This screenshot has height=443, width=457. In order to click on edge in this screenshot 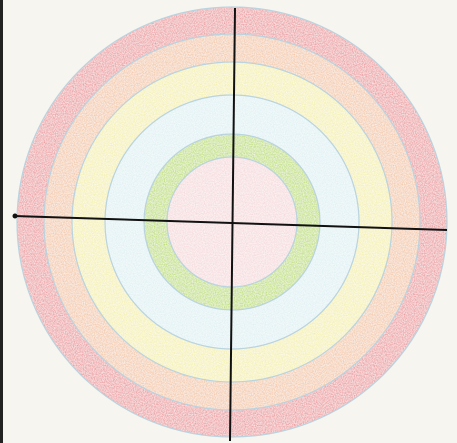, I will do `click(1, 221)`.